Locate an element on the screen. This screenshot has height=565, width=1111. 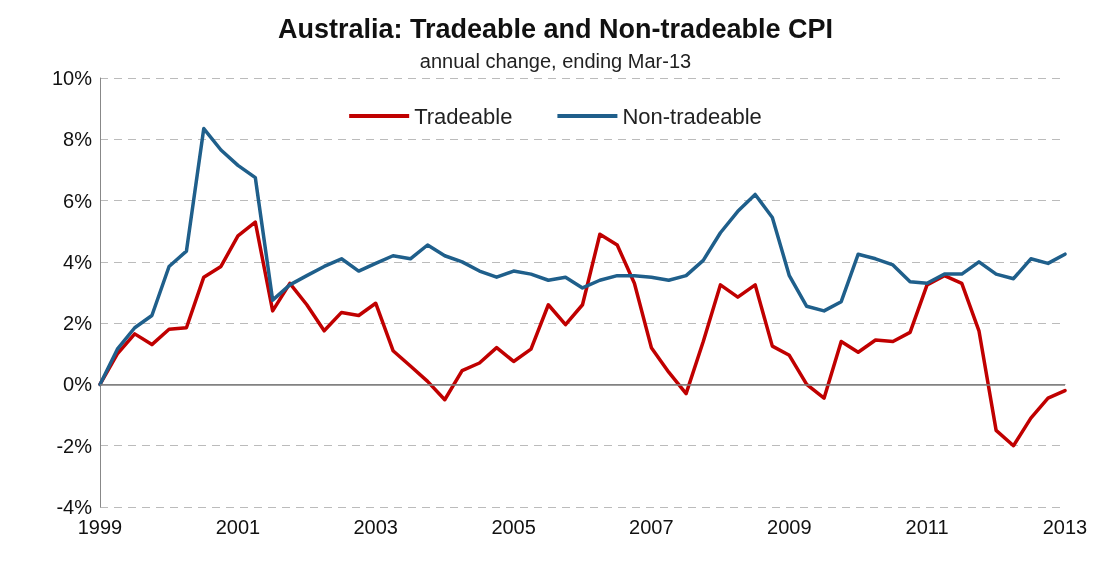
y-tick-label: -2% is located at coordinates (74, 445).